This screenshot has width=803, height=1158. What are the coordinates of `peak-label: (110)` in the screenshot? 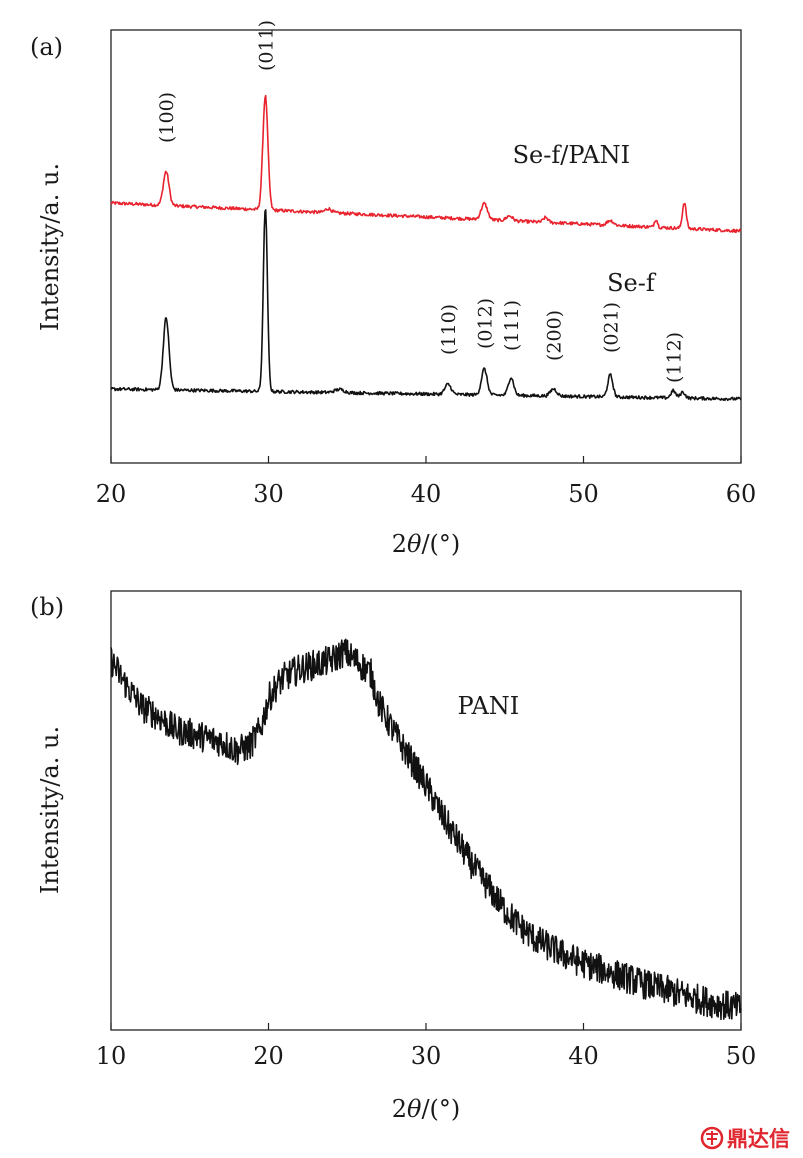 It's located at (449, 329).